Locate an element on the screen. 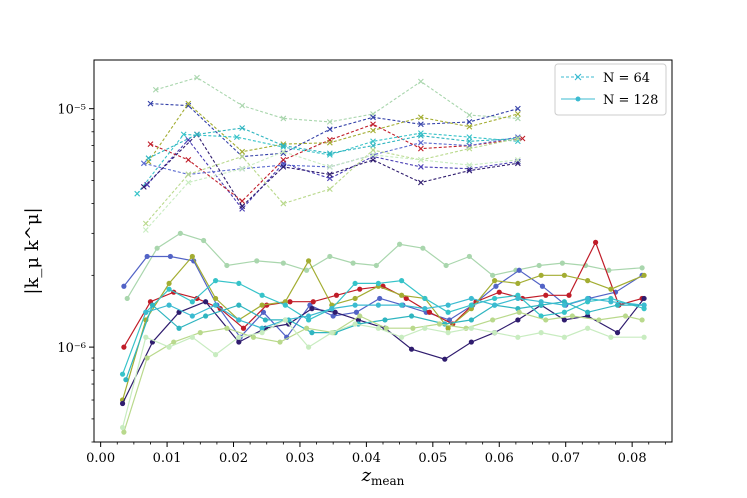  x-axis-label: zmean is located at coordinates (383, 476).